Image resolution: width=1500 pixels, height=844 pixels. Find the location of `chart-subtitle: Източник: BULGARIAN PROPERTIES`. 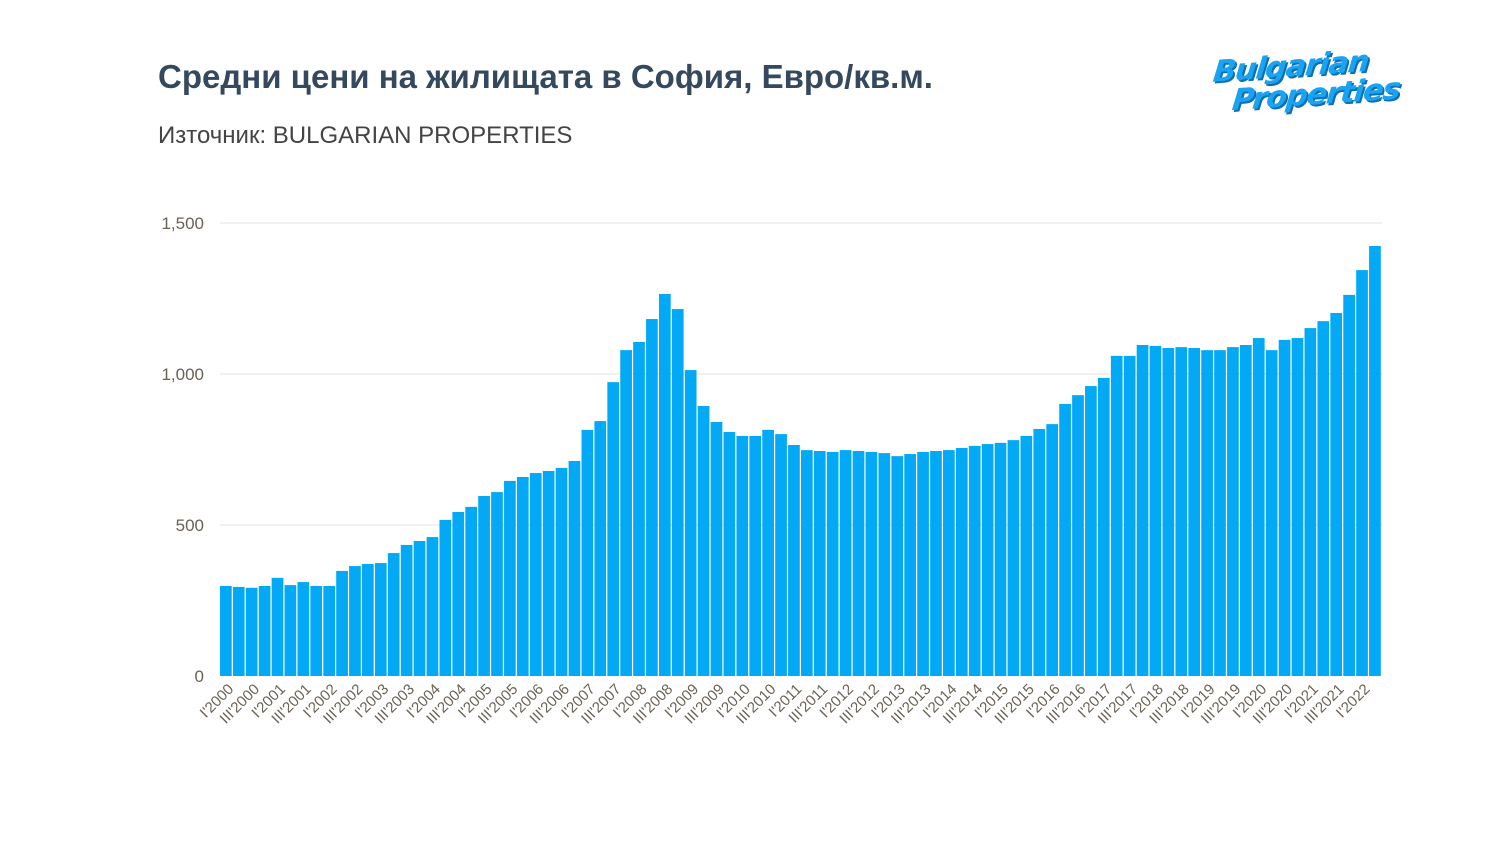

chart-subtitle: Източник: BULGARIAN PROPERTIES is located at coordinates (365, 135).